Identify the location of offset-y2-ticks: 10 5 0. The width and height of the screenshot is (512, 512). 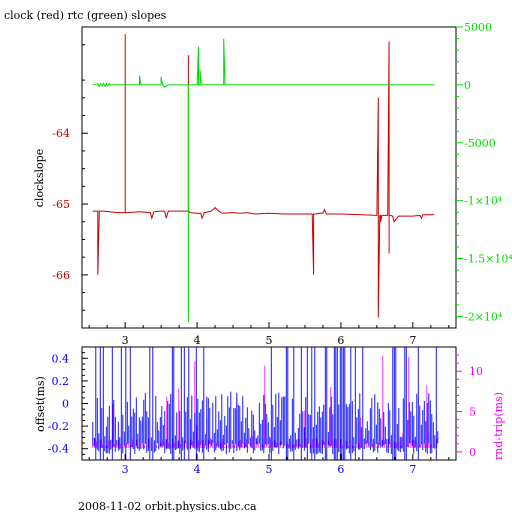
(469, 406).